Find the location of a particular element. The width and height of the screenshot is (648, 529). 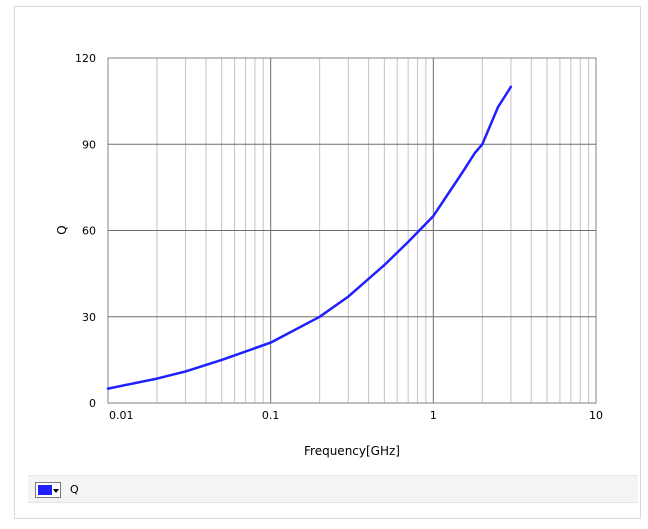

y-tick-label: 30 is located at coordinates (89, 317).